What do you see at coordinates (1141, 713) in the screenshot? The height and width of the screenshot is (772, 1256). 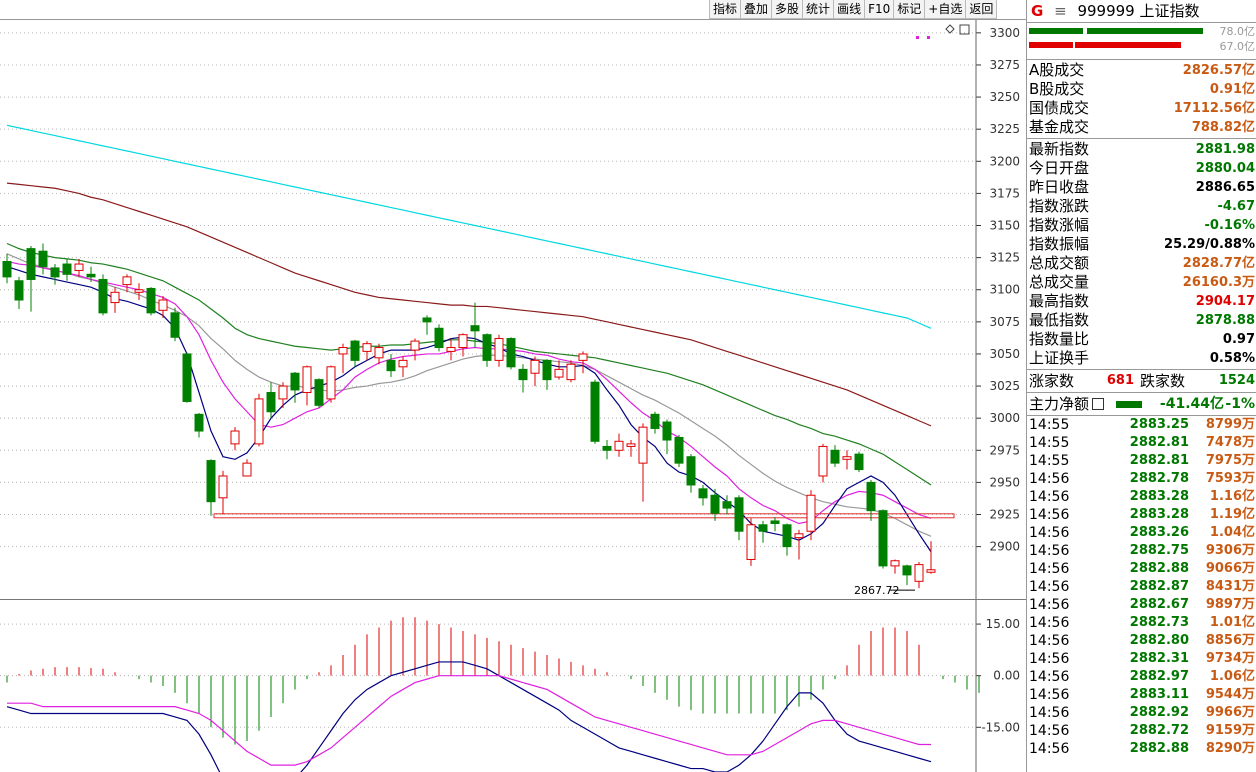 I see `tick-row: 14:56 2882.92 9966万` at bounding box center [1141, 713].